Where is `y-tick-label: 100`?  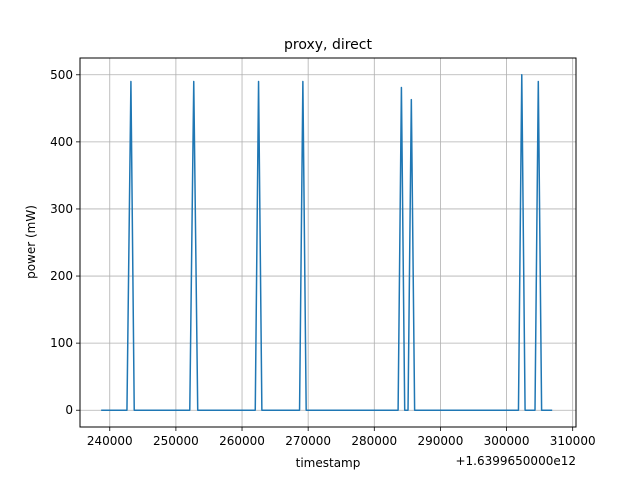 y-tick-label: 100 is located at coordinates (61, 343).